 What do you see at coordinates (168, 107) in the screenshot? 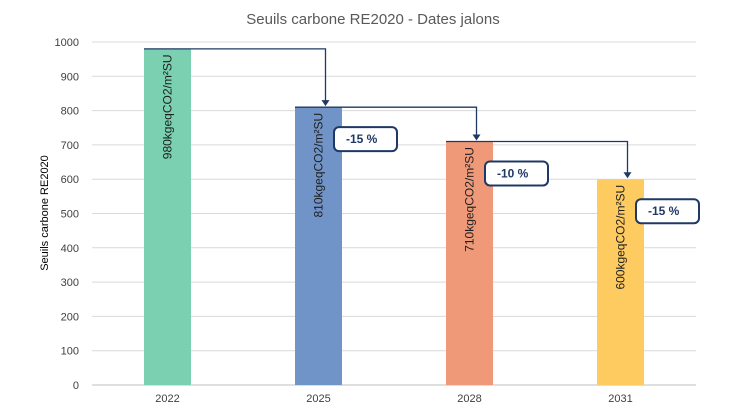
I see `bar-label-2022: 980kgeqCO2/m²SU` at bounding box center [168, 107].